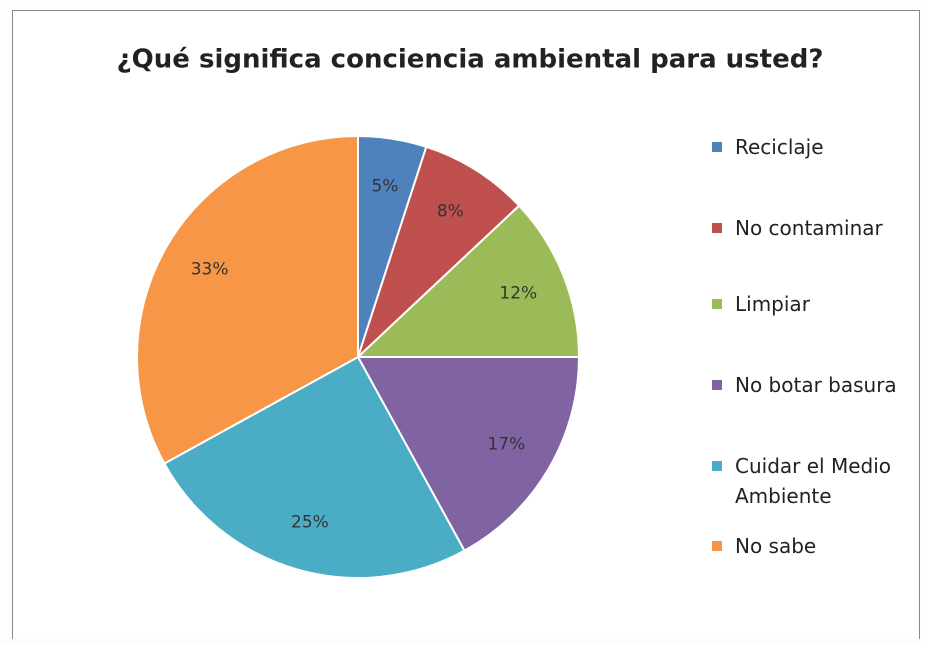  I want to click on data-label: 25%, so click(310, 523).